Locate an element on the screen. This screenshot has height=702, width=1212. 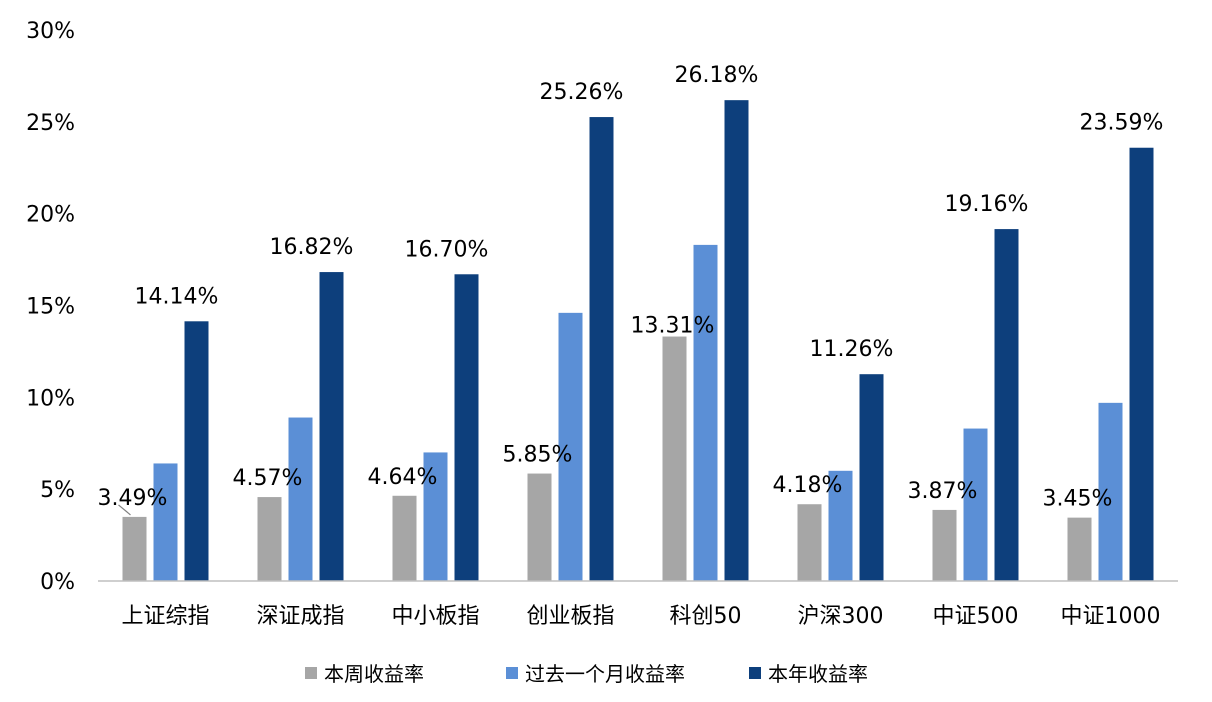
data-label: 23.59% is located at coordinates (1122, 123).